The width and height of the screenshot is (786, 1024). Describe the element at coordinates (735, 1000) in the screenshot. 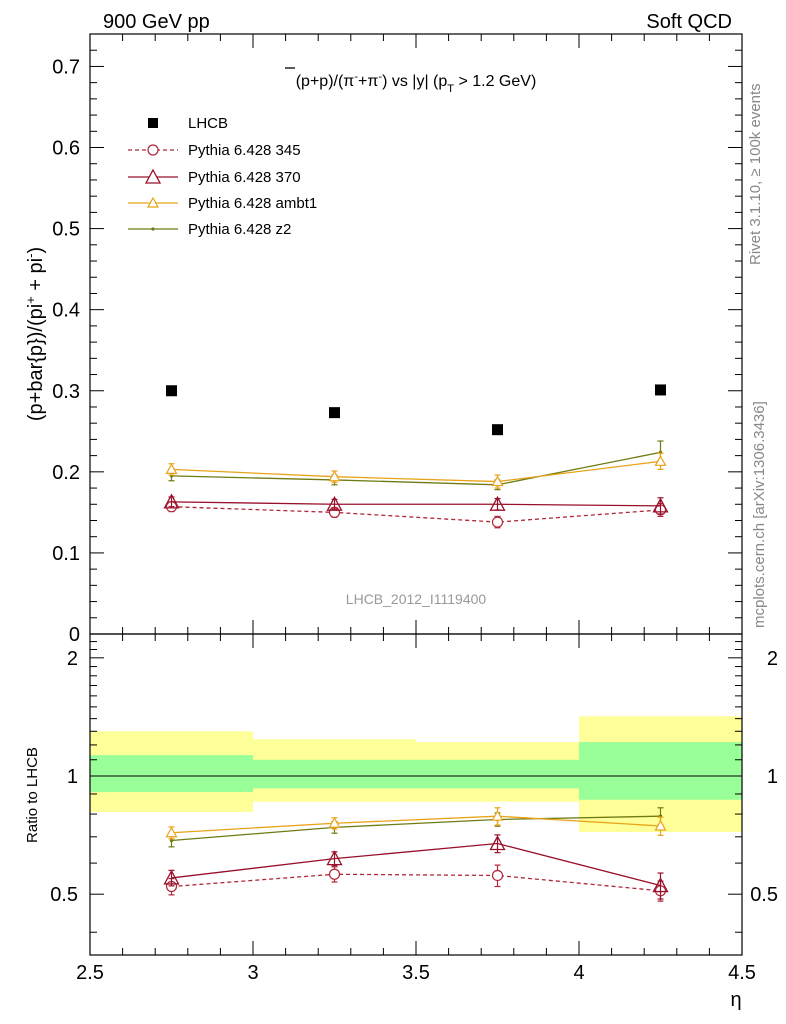

I see `x-axis-label: η` at that location.